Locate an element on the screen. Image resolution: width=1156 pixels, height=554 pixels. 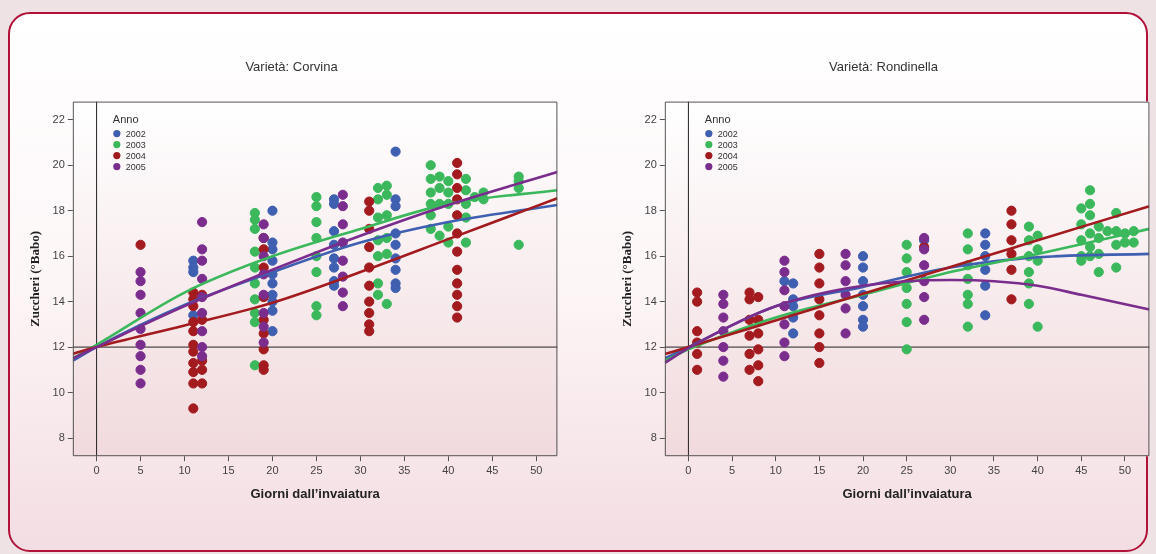
chart-title: Varietà: Rondinella is located at coordinates (884, 67).